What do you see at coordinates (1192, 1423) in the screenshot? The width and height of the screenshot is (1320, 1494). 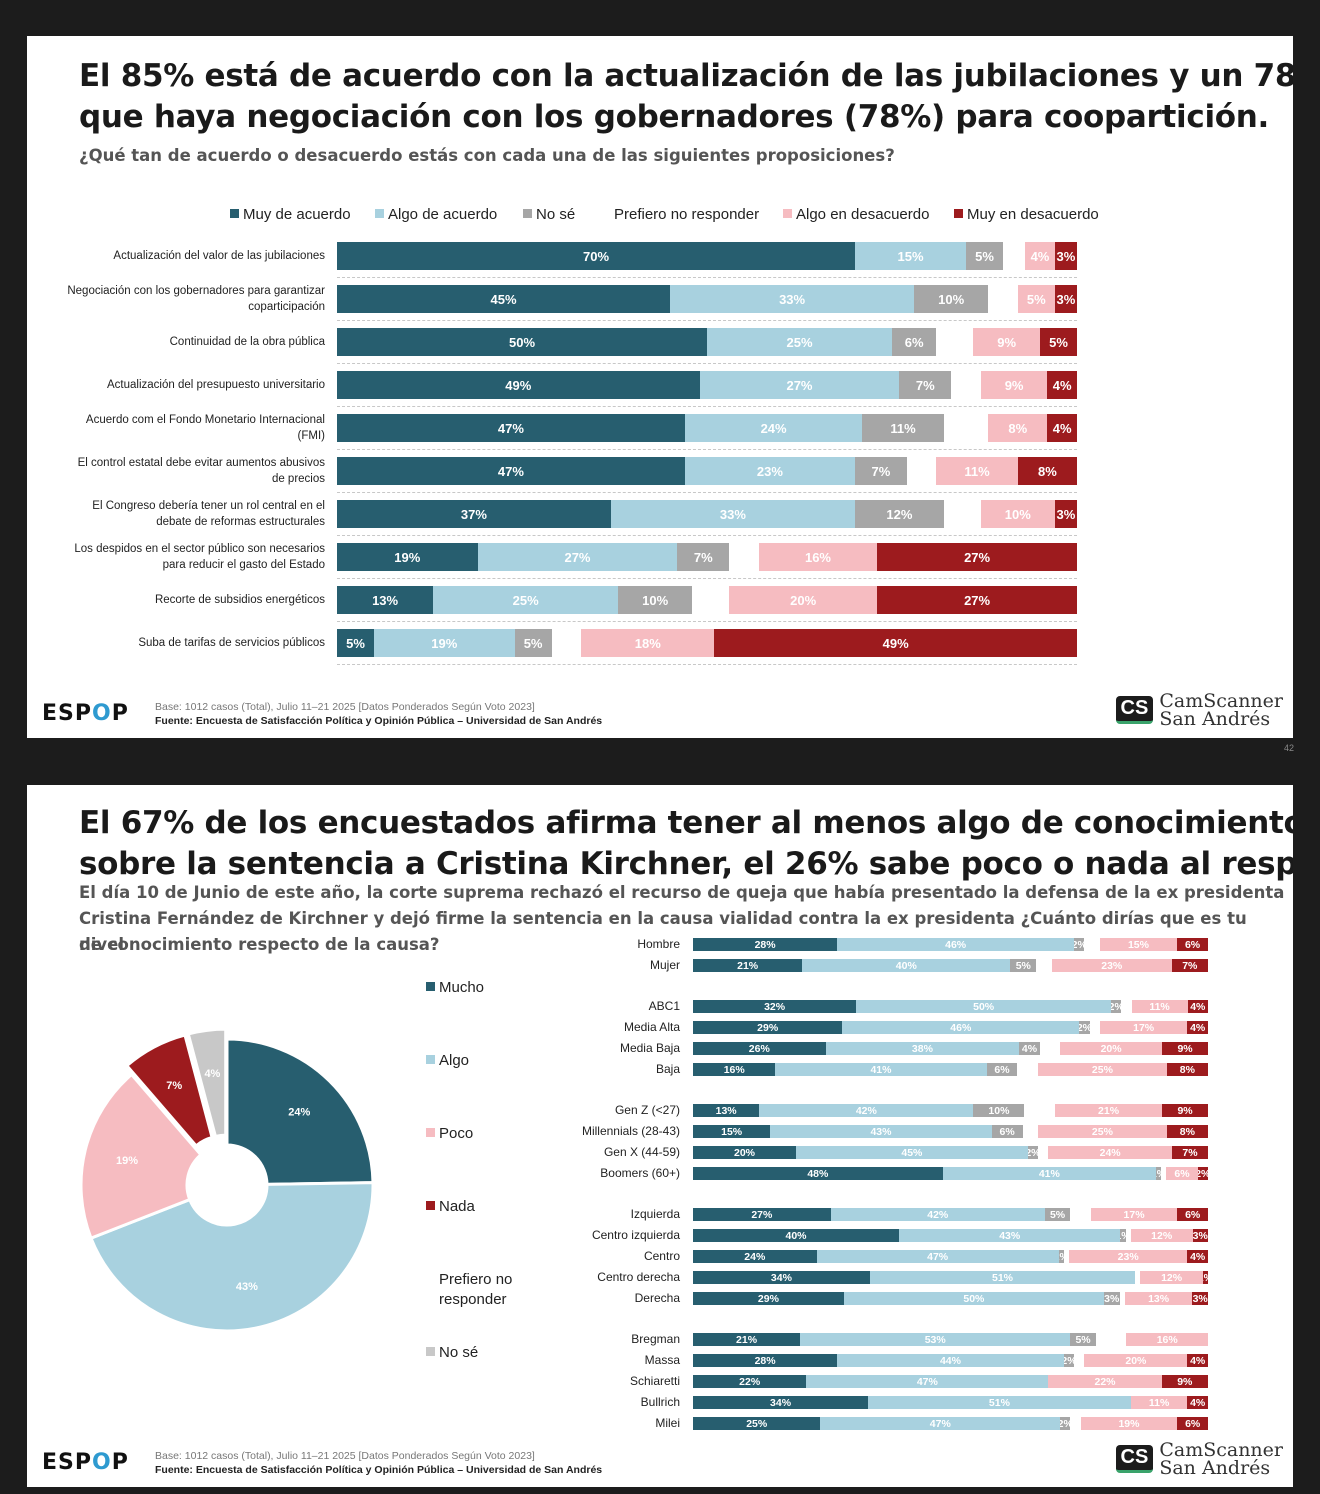 I see `seg-nada: 6%` at bounding box center [1192, 1423].